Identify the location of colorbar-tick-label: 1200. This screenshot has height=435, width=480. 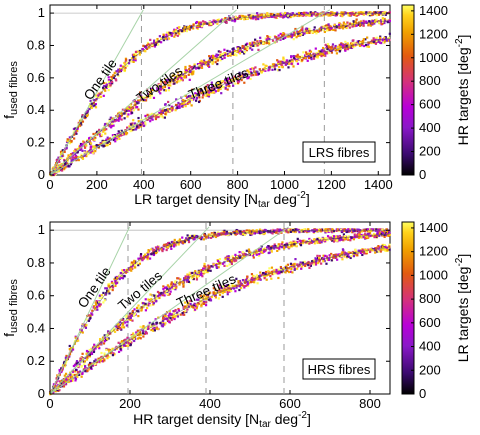
(433, 33).